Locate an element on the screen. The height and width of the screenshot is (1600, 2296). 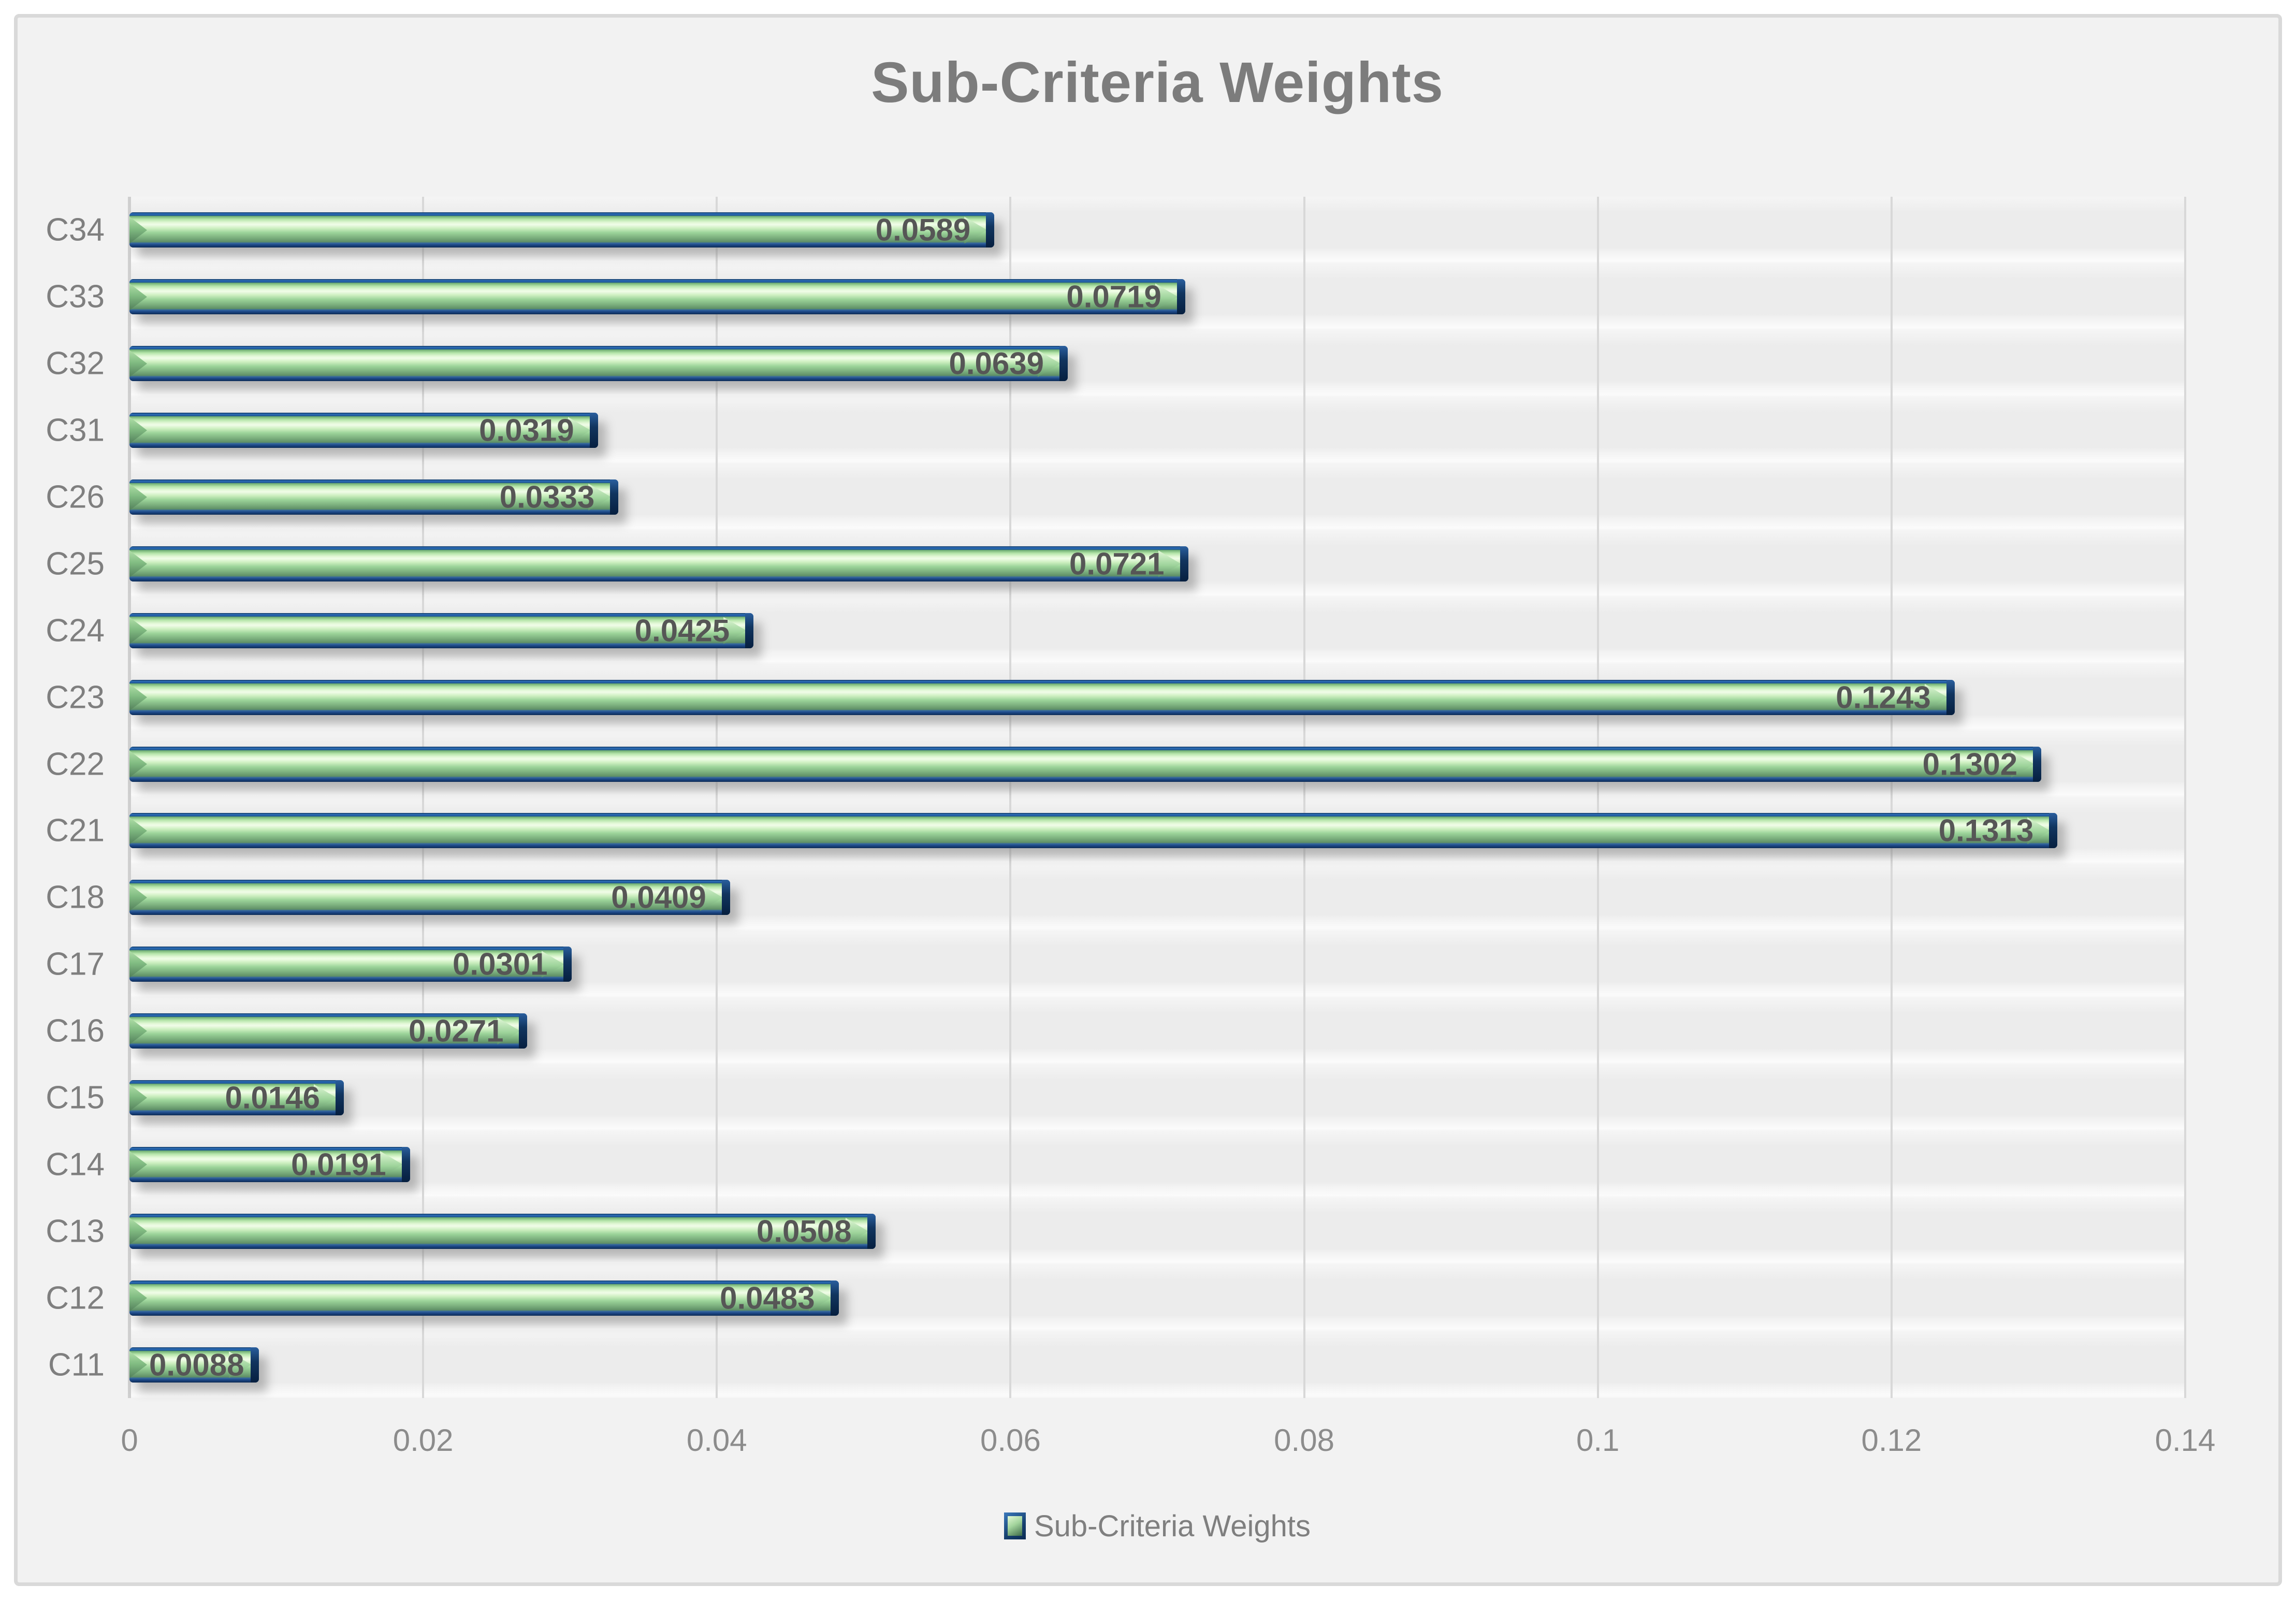
bar-row: C12 0.0483 is located at coordinates (1115, 1297).